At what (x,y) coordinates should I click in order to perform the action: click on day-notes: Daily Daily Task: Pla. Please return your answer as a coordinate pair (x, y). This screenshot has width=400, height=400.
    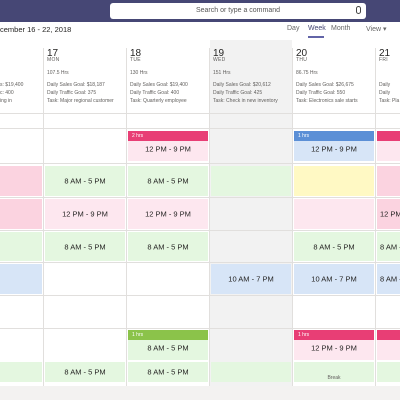
    Looking at the image, I should click on (389, 93).